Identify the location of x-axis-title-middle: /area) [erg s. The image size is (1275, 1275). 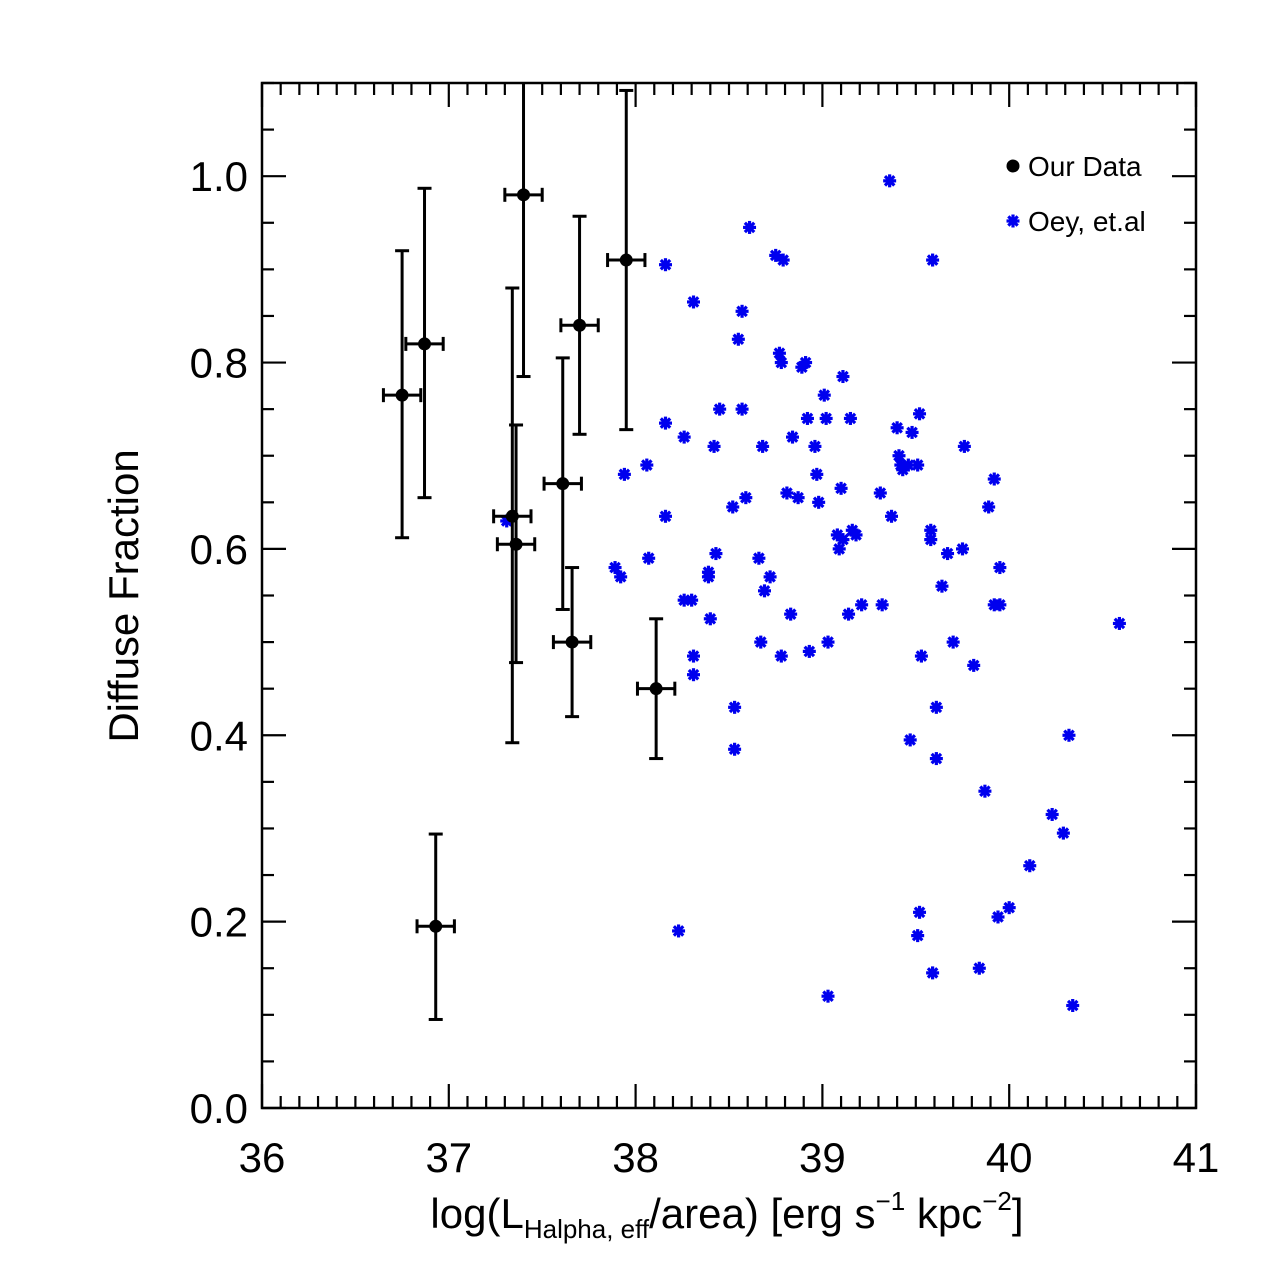
(762, 1213).